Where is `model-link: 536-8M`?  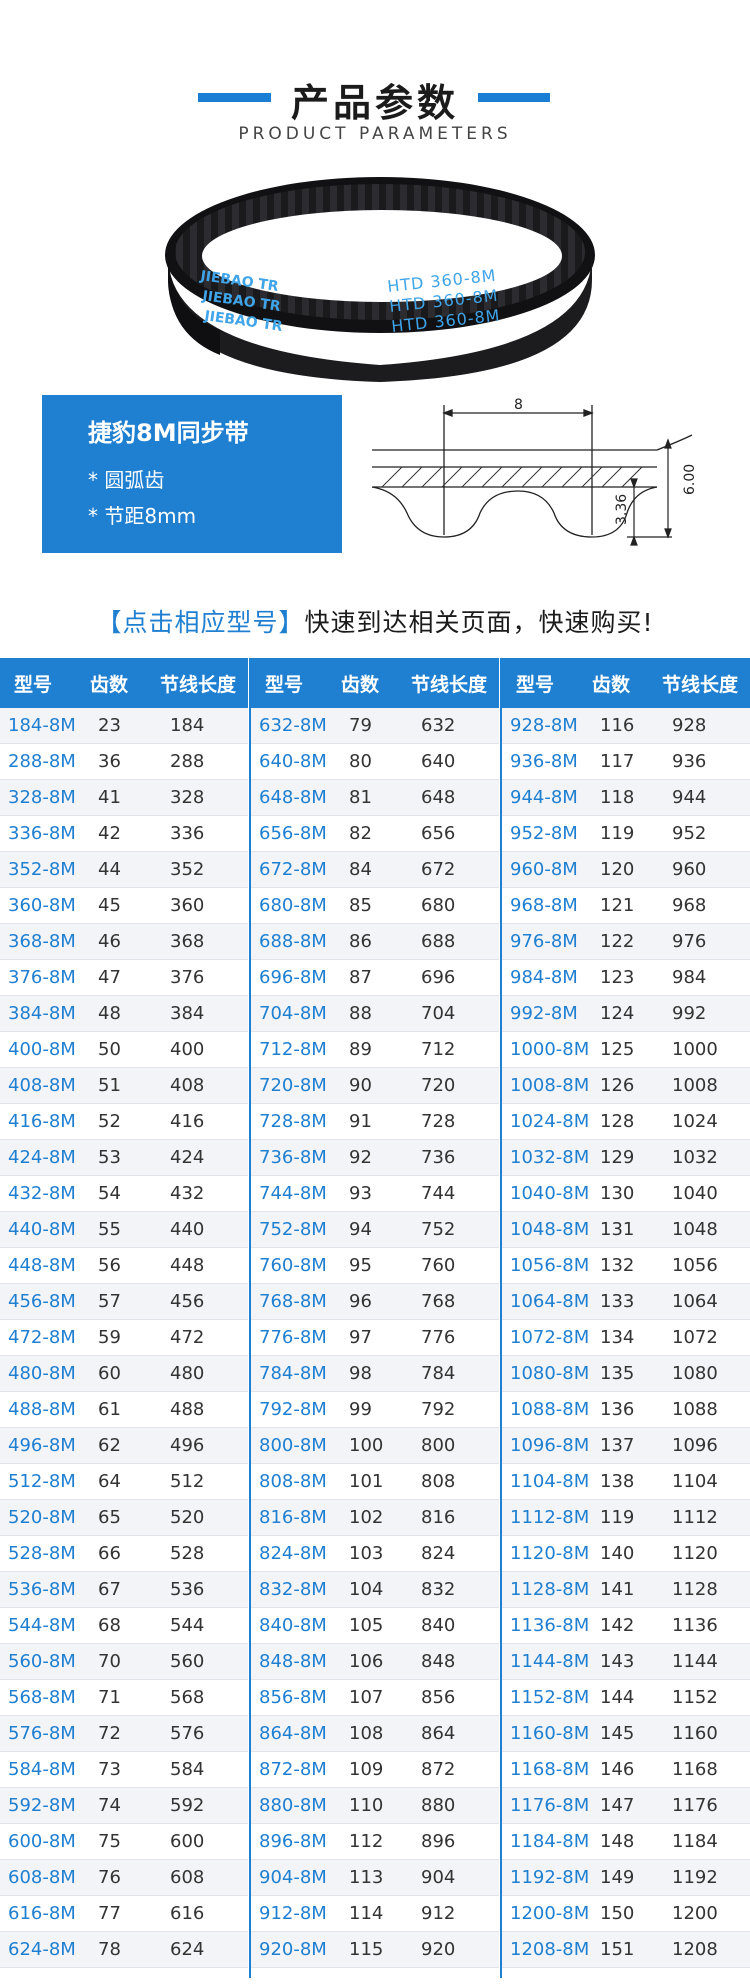
model-link: 536-8M is located at coordinates (42, 1589).